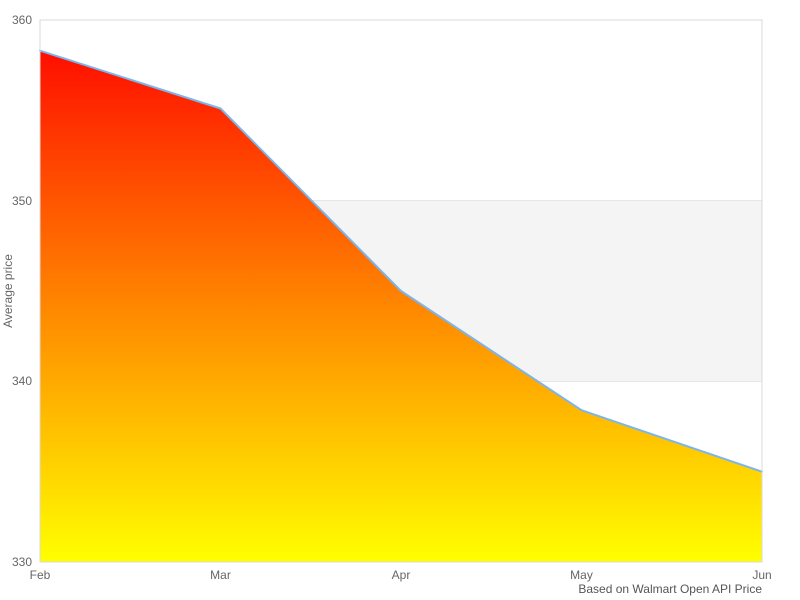 The image size is (800, 600). What do you see at coordinates (8, 291) in the screenshot?
I see `y-axis-title: Average price` at bounding box center [8, 291].